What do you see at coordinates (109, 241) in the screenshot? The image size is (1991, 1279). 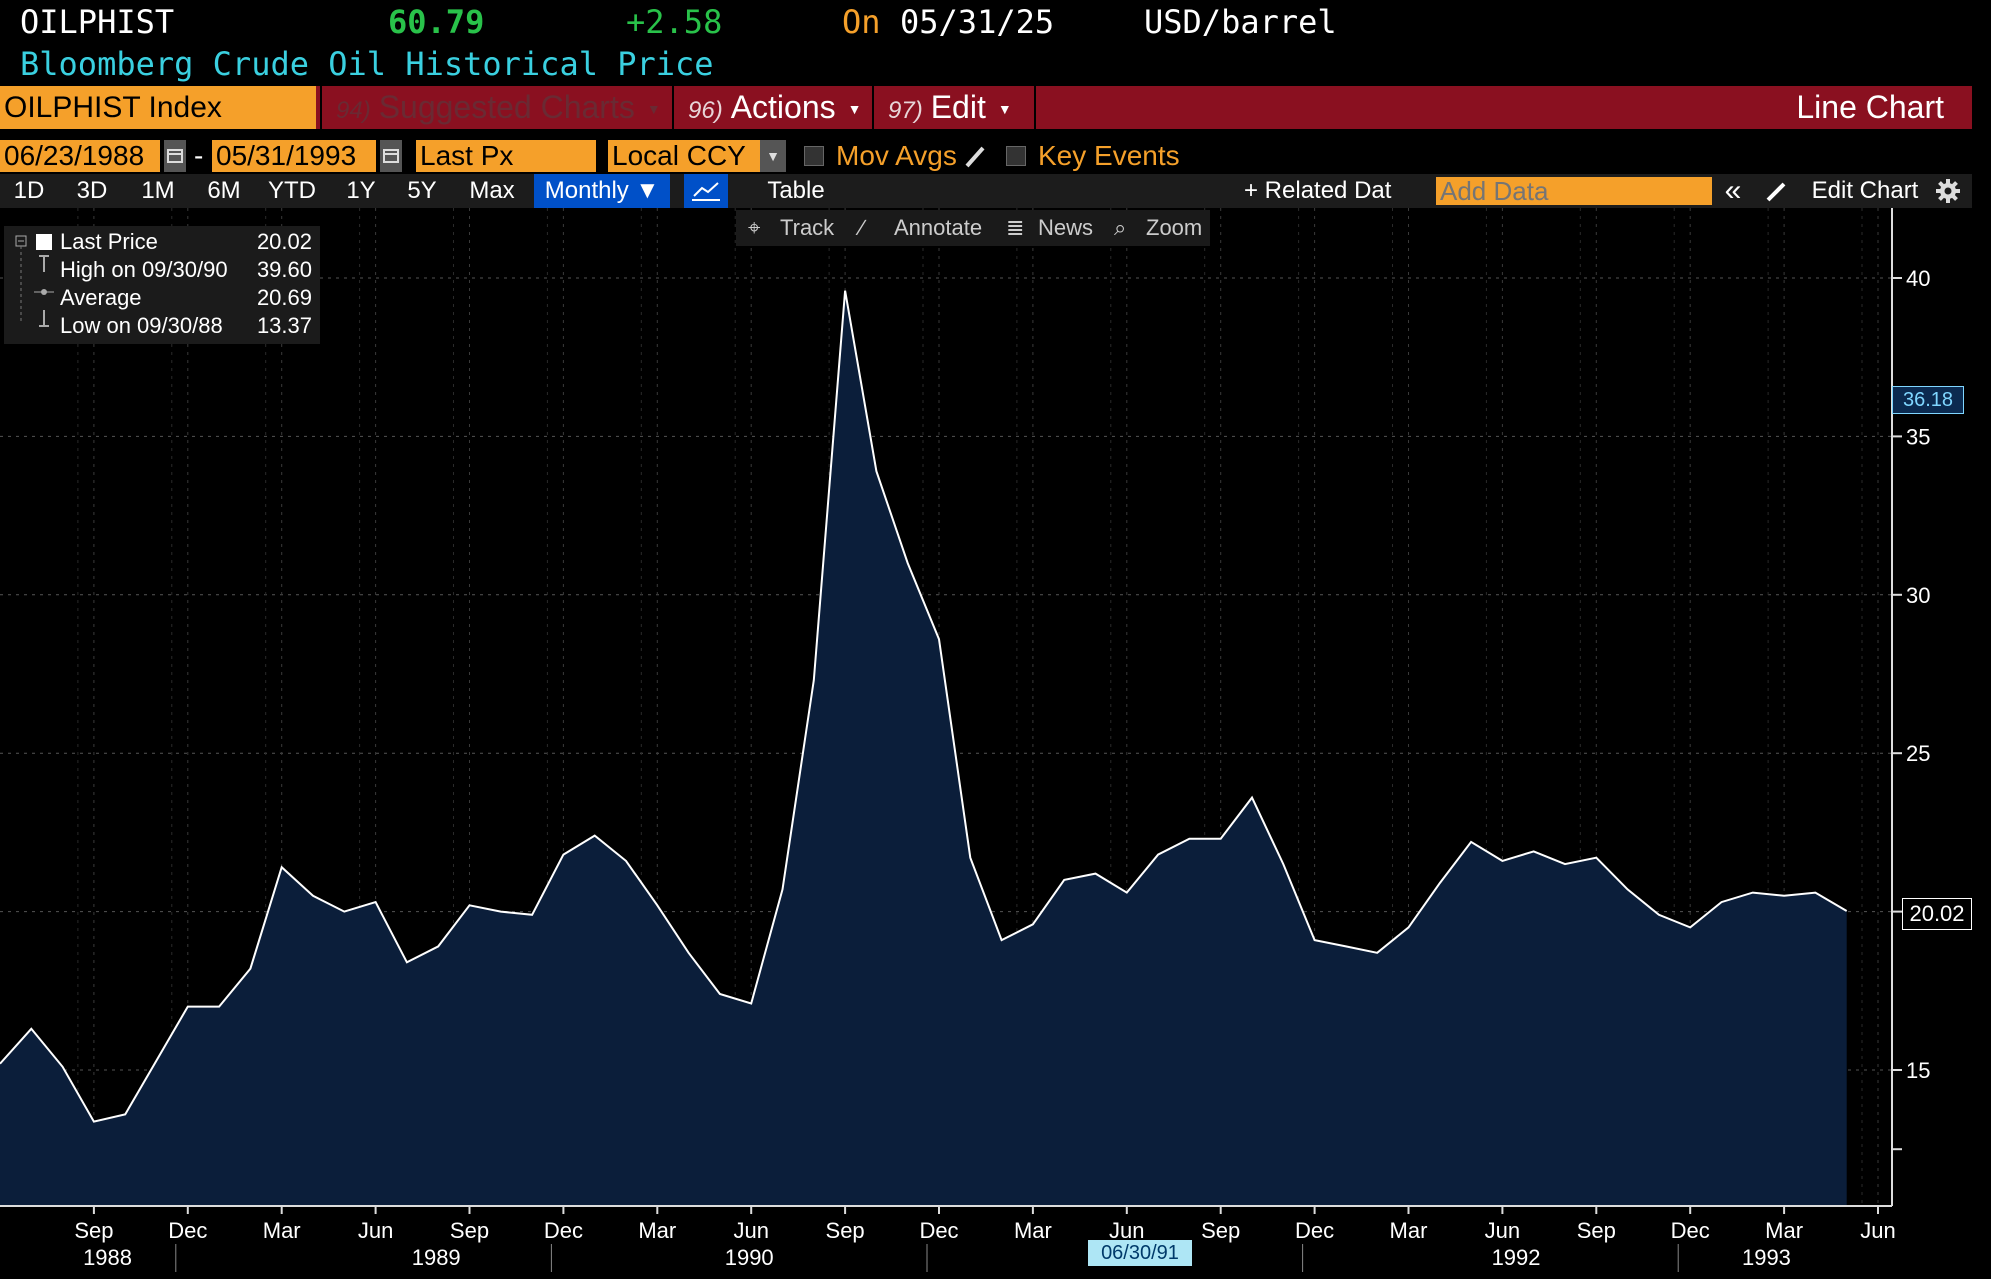 I see `legend-last-label: Last Price` at bounding box center [109, 241].